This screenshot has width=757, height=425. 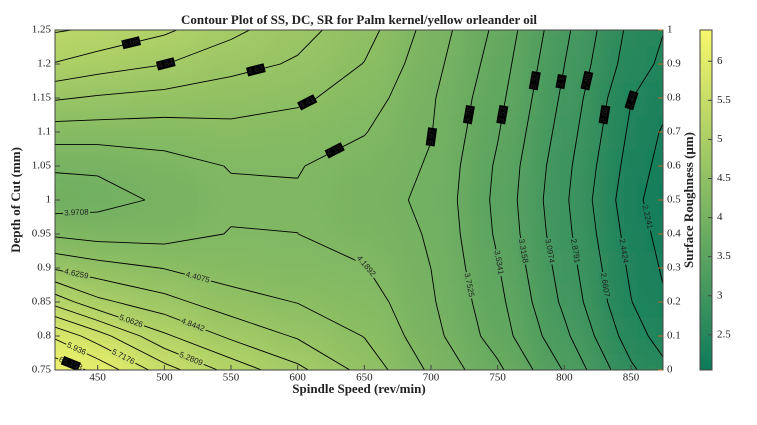 What do you see at coordinates (587, 81) in the screenshot?
I see `contour-label: 2.88` at bounding box center [587, 81].